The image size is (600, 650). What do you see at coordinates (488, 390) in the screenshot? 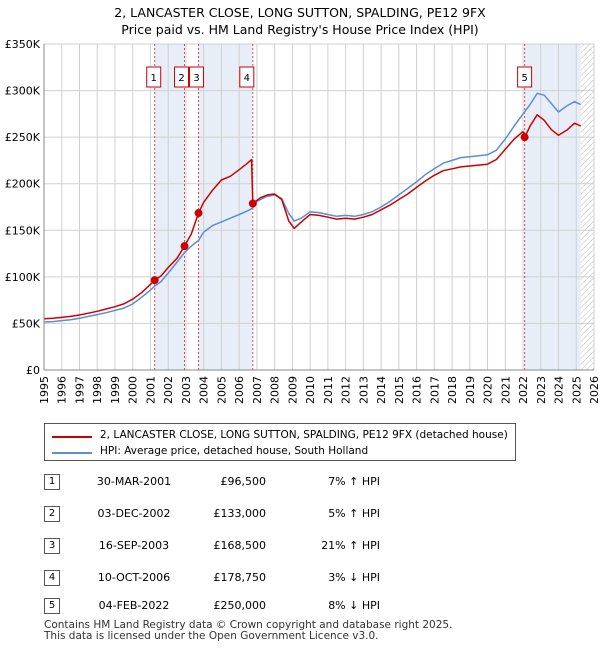
I see `x-tick-label: 2020` at bounding box center [488, 390].